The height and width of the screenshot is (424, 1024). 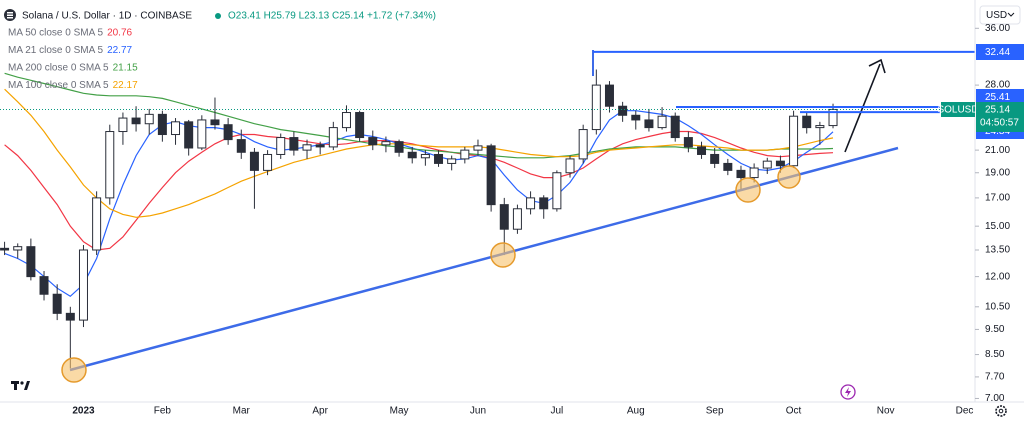 What do you see at coordinates (997, 172) in the screenshot?
I see `y-tick-label: 19.00` at bounding box center [997, 172].